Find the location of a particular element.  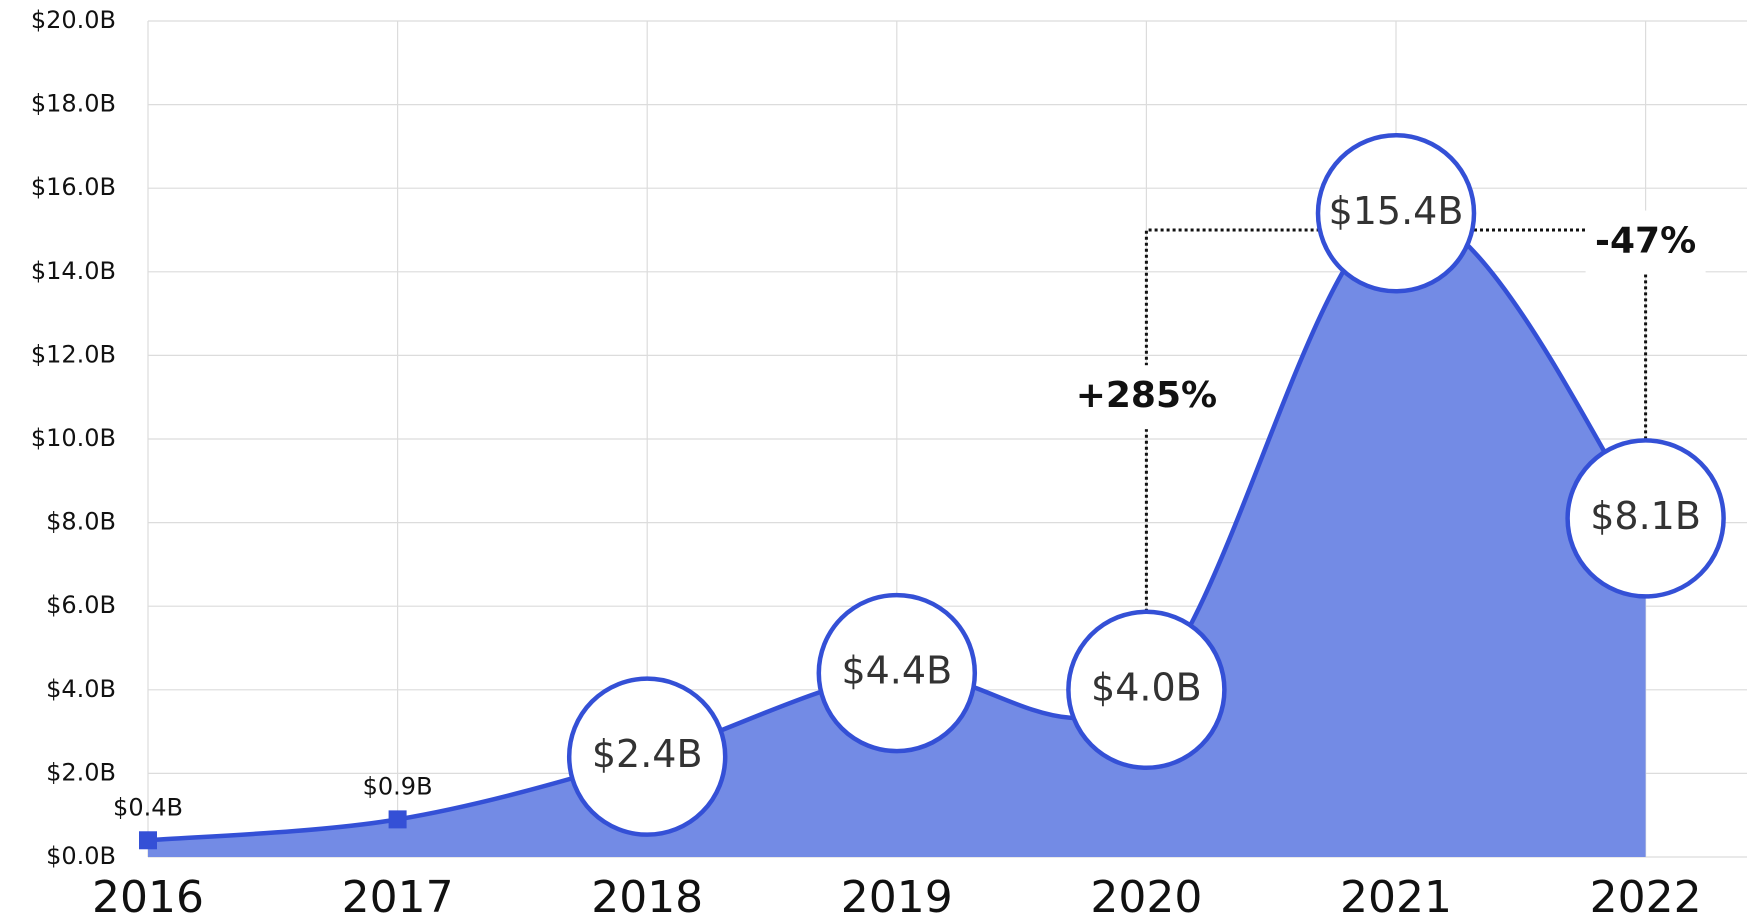

annotation: +285% is located at coordinates (1146, 395).